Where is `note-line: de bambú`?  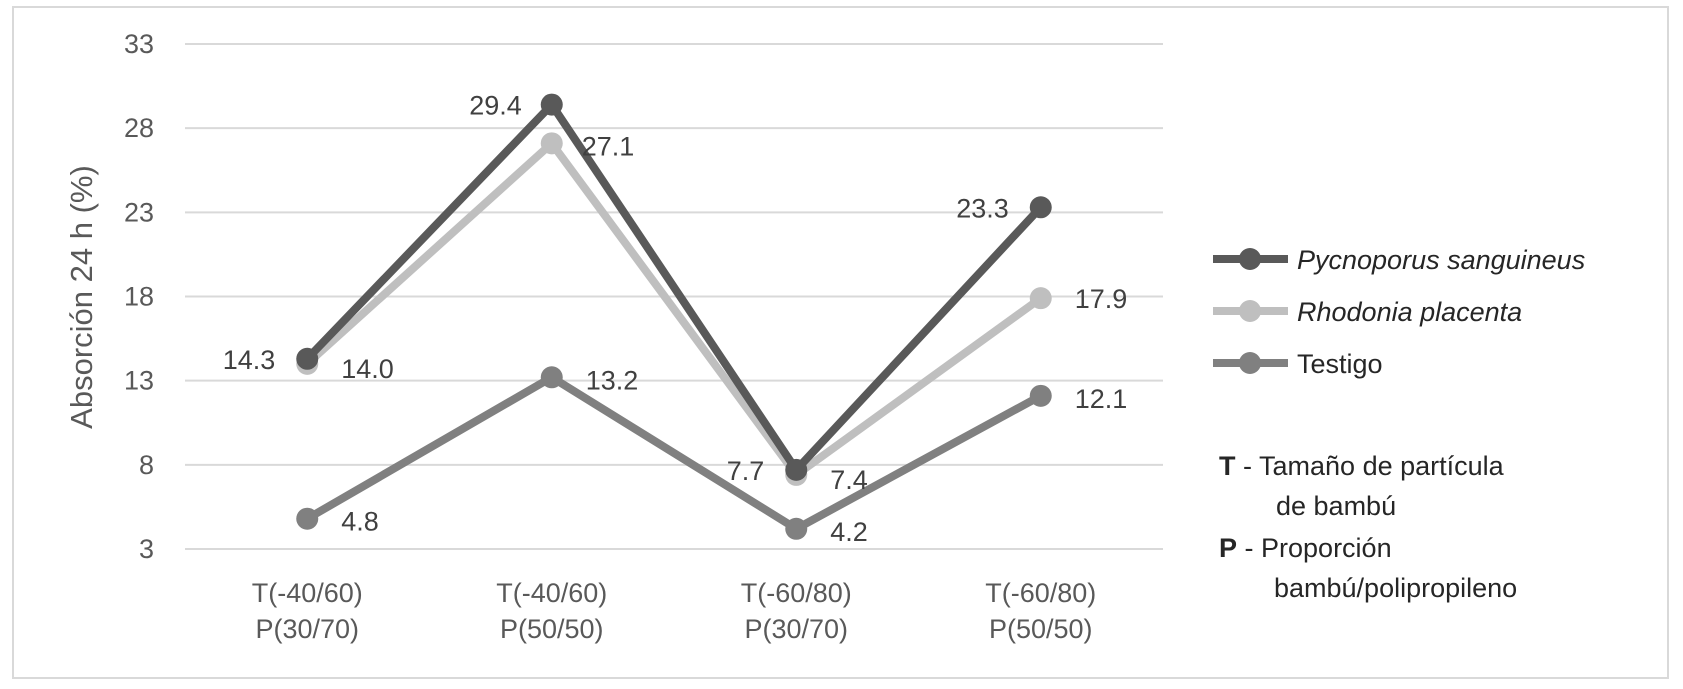
note-line: de bambú is located at coordinates (1336, 506).